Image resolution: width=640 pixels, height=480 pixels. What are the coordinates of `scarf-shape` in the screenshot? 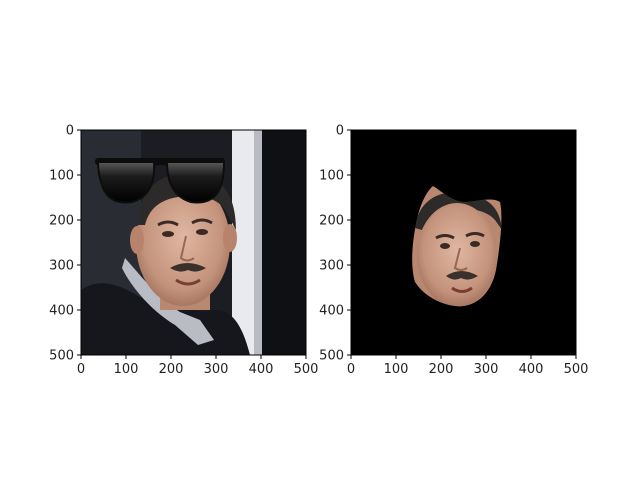 It's located at (168, 301).